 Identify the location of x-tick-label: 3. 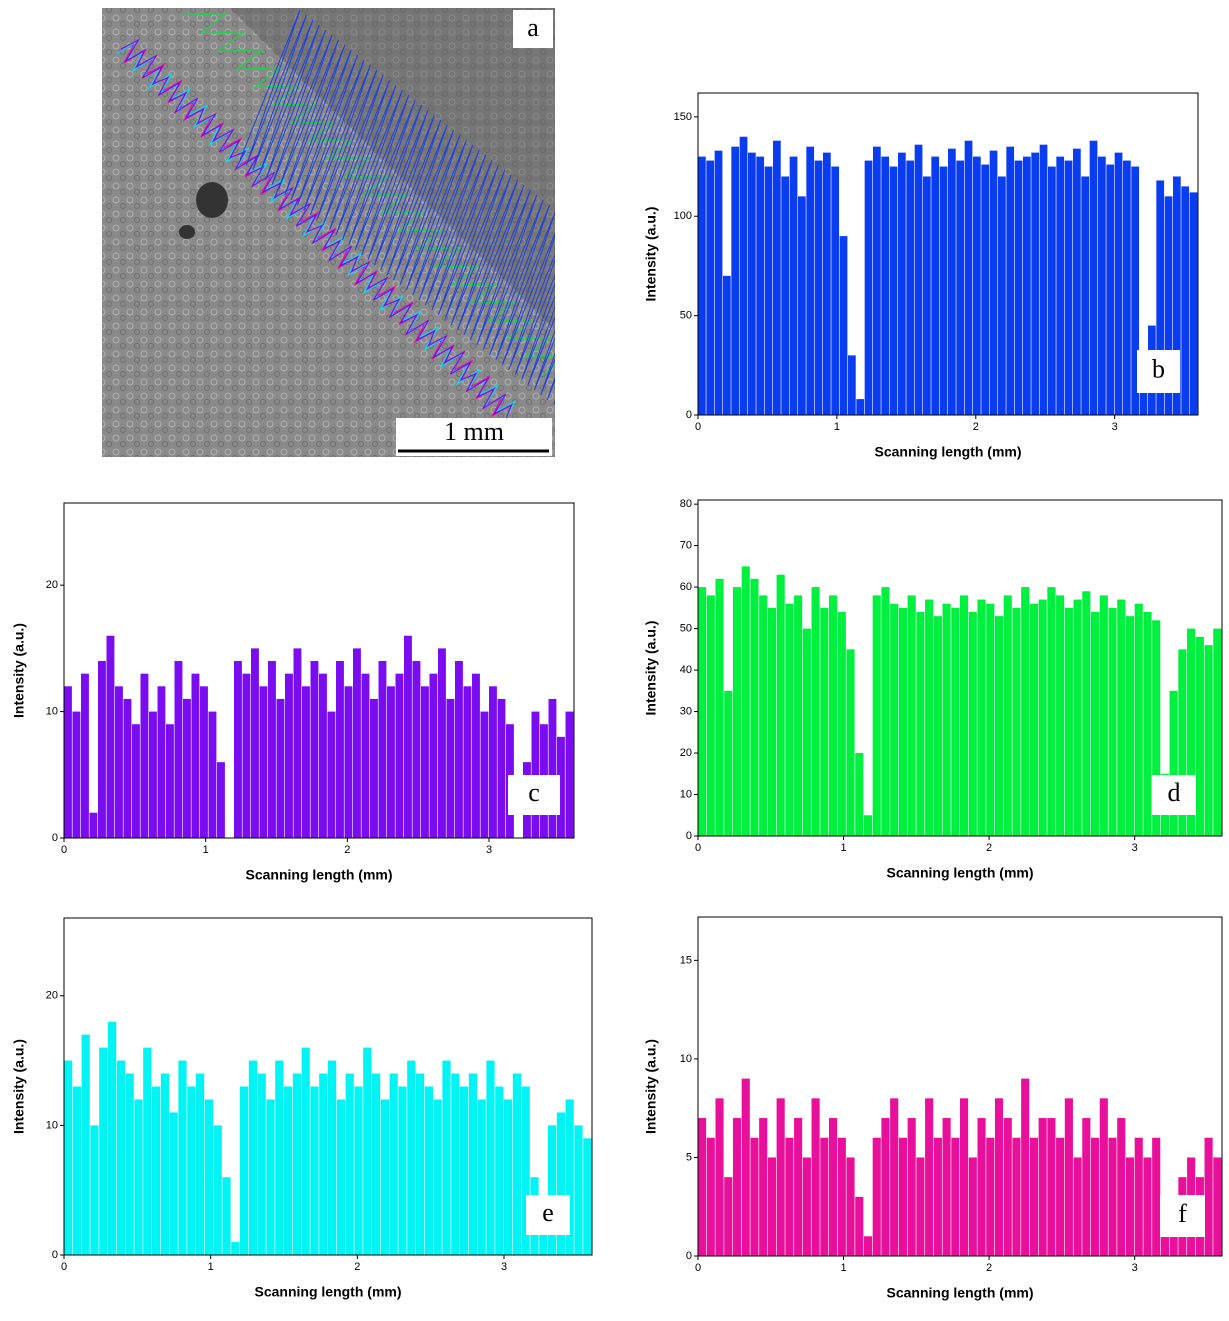
(489, 850).